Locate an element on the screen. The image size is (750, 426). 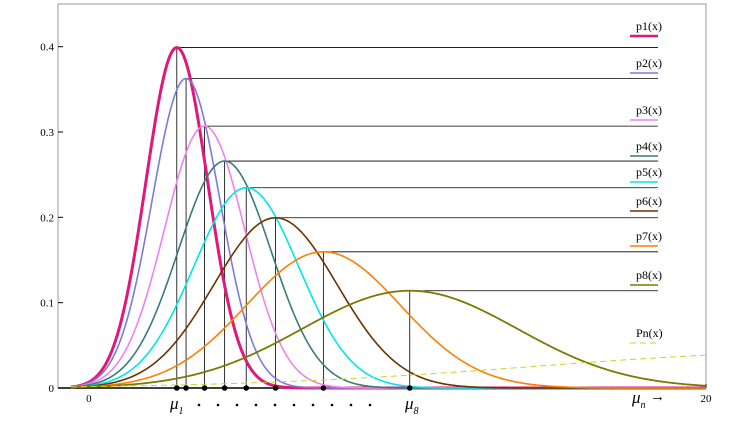
legend-label-7: p7(x) is located at coordinates (649, 236).